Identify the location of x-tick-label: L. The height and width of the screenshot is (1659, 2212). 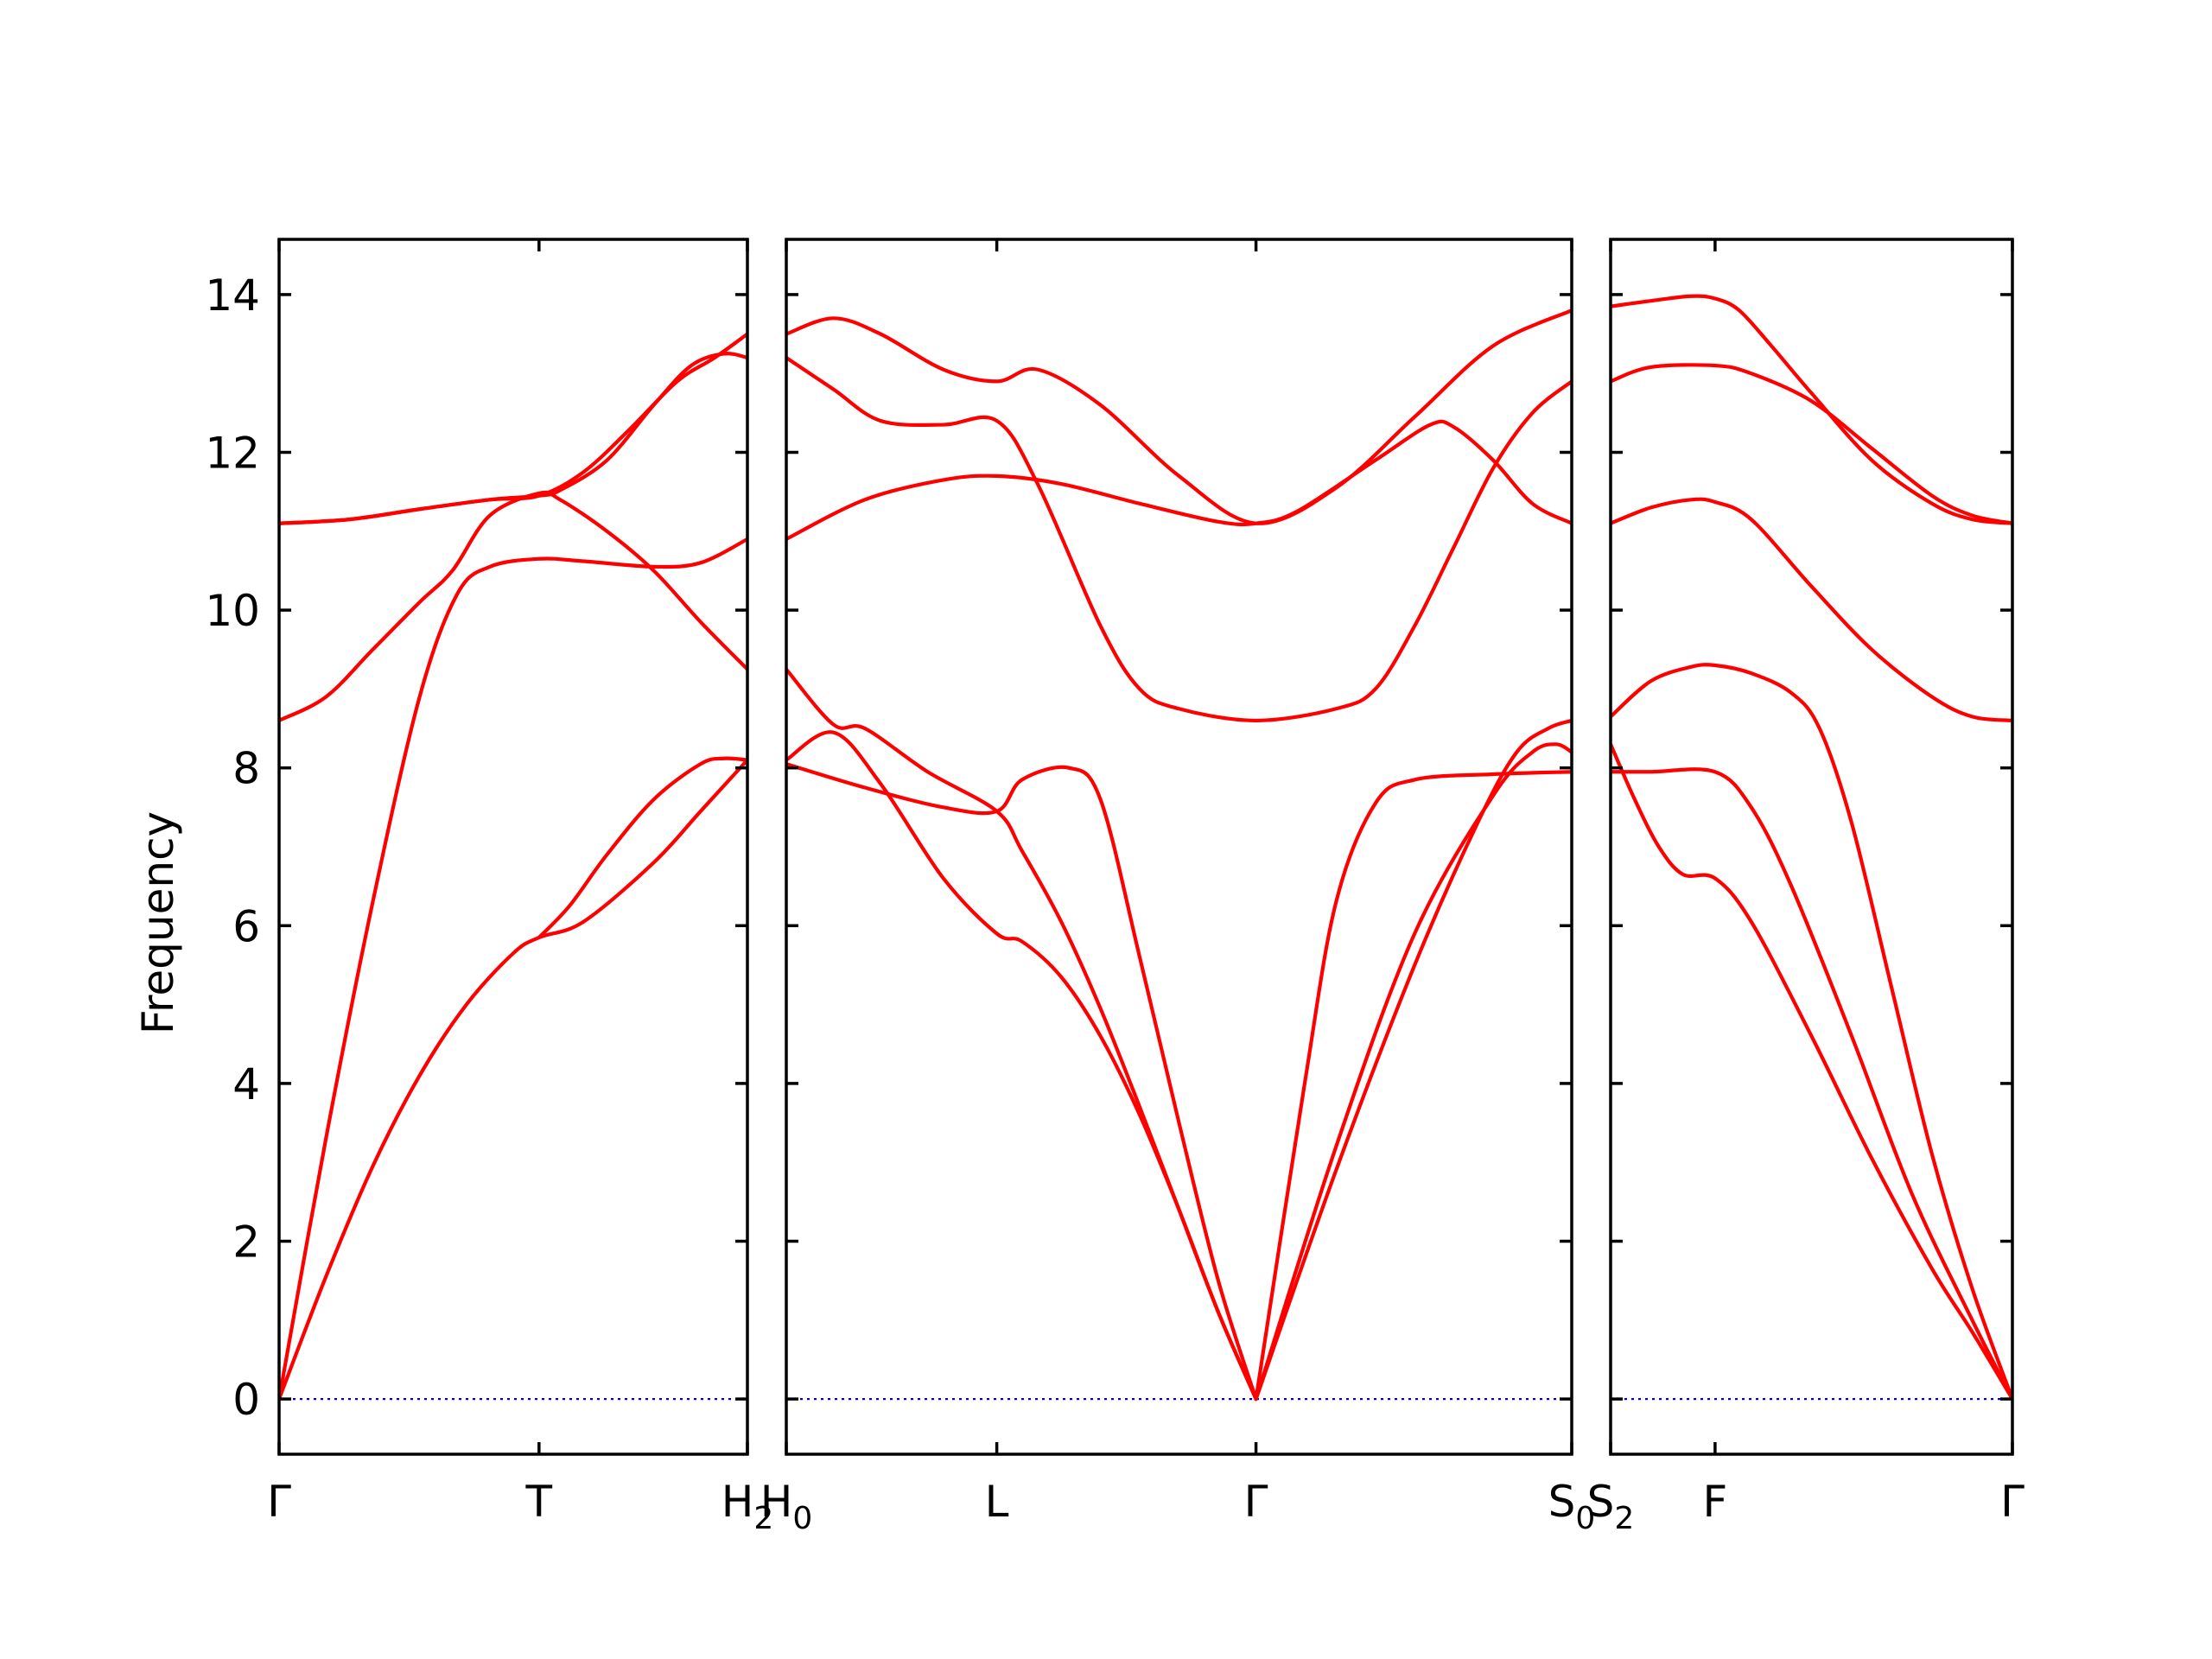
(997, 1502).